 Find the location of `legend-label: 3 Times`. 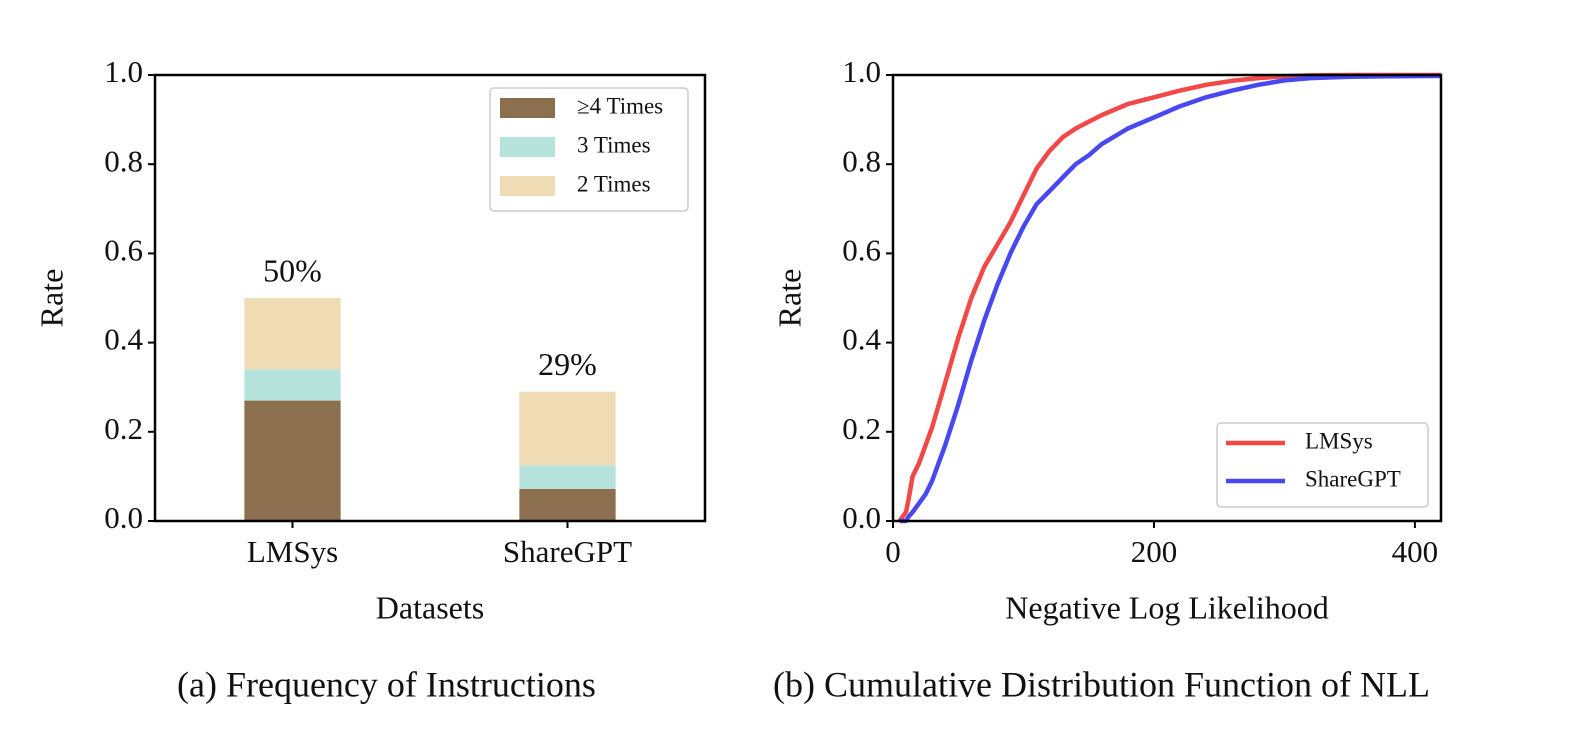

legend-label: 3 Times is located at coordinates (614, 144).